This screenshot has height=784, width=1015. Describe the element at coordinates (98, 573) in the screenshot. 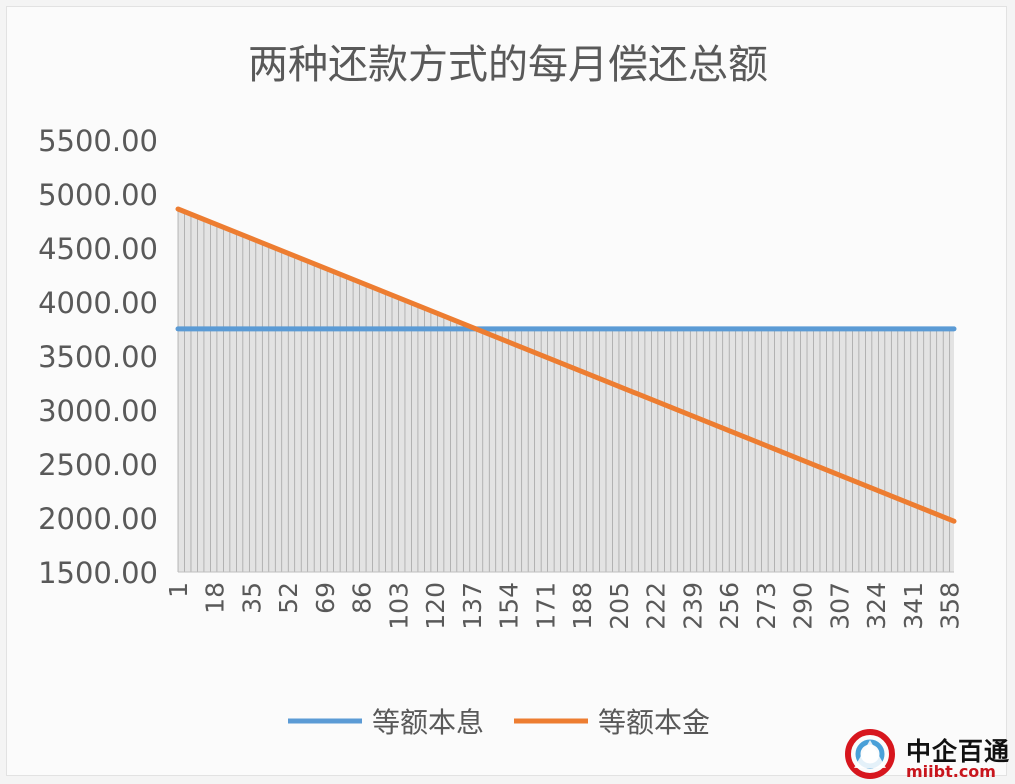

I see `y-tick-label: 1500.00` at that location.